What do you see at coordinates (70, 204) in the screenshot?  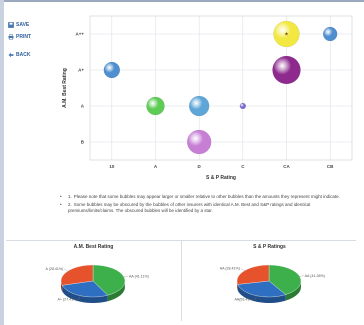 I see `note-number: 2.` at bounding box center [70, 204].